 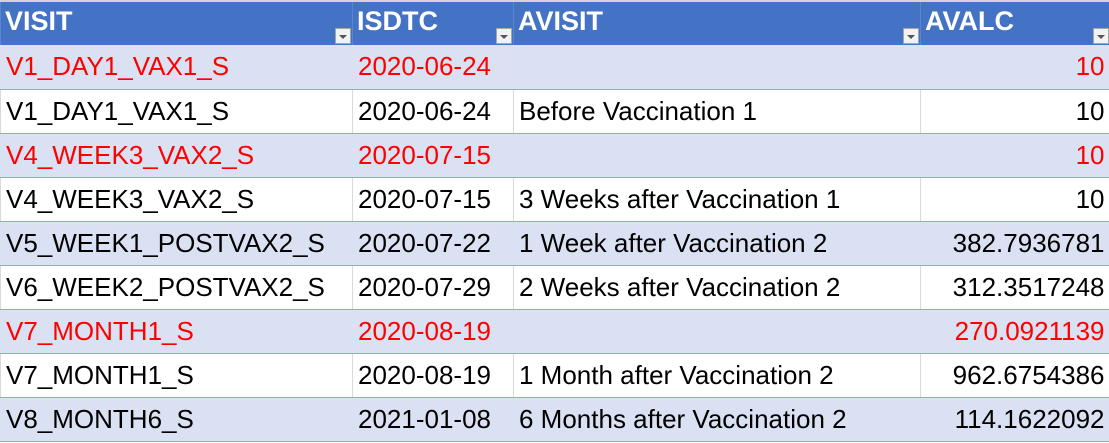 I want to click on cell-avisit: 1 Month after Vaccination 2, so click(x=717, y=375).